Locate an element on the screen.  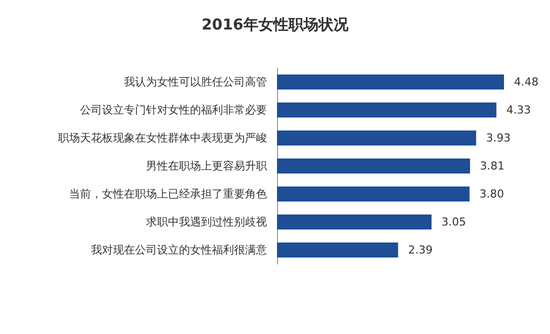
data-label: 3.81 is located at coordinates (492, 166).